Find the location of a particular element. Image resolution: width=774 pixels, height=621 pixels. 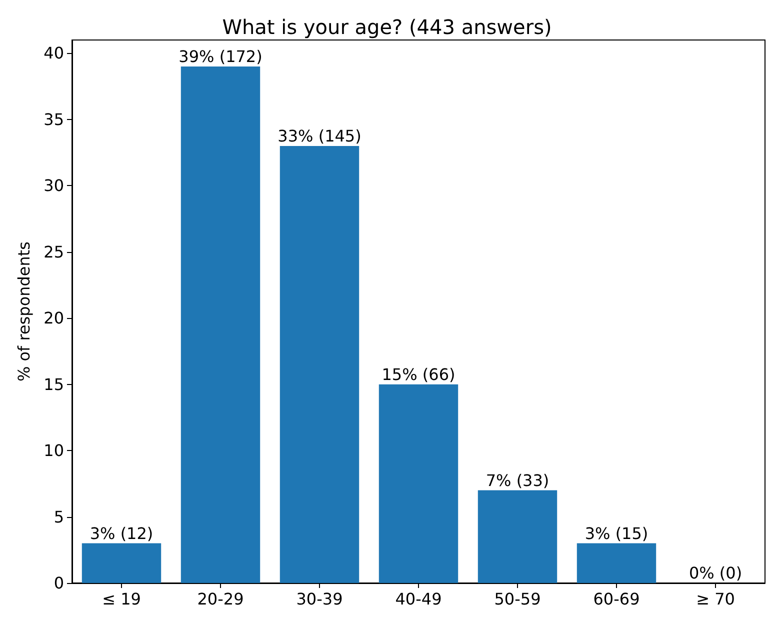

data-label: 7% (33) is located at coordinates (518, 480).